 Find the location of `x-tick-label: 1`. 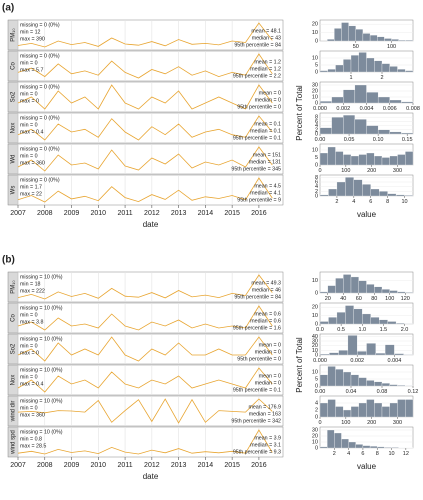

x-tick-label: 1 is located at coordinates (350, 78).